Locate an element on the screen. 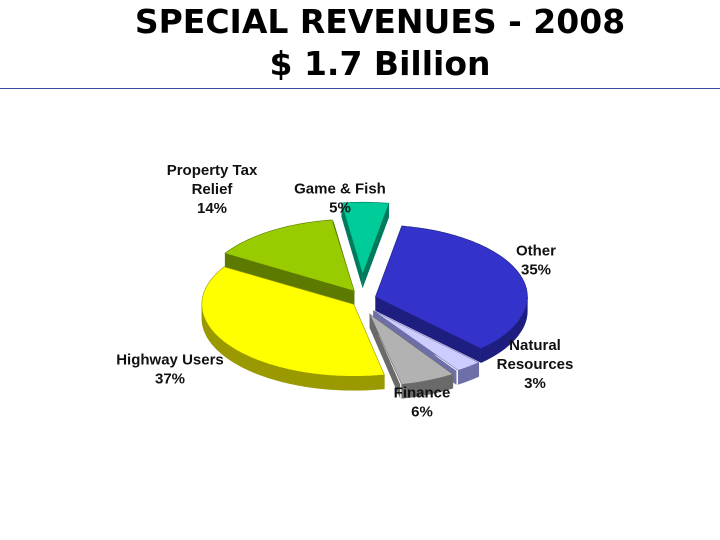 This screenshot has height=540, width=720. slice-name-label: Game & Fish is located at coordinates (340, 189).